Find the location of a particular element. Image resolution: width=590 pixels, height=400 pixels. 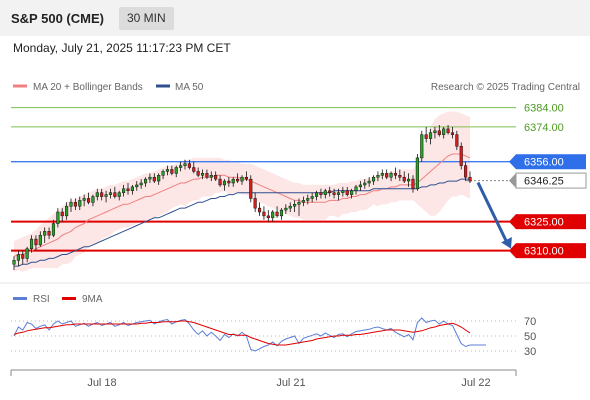

rsi9-legend-swatch is located at coordinates (69, 298).